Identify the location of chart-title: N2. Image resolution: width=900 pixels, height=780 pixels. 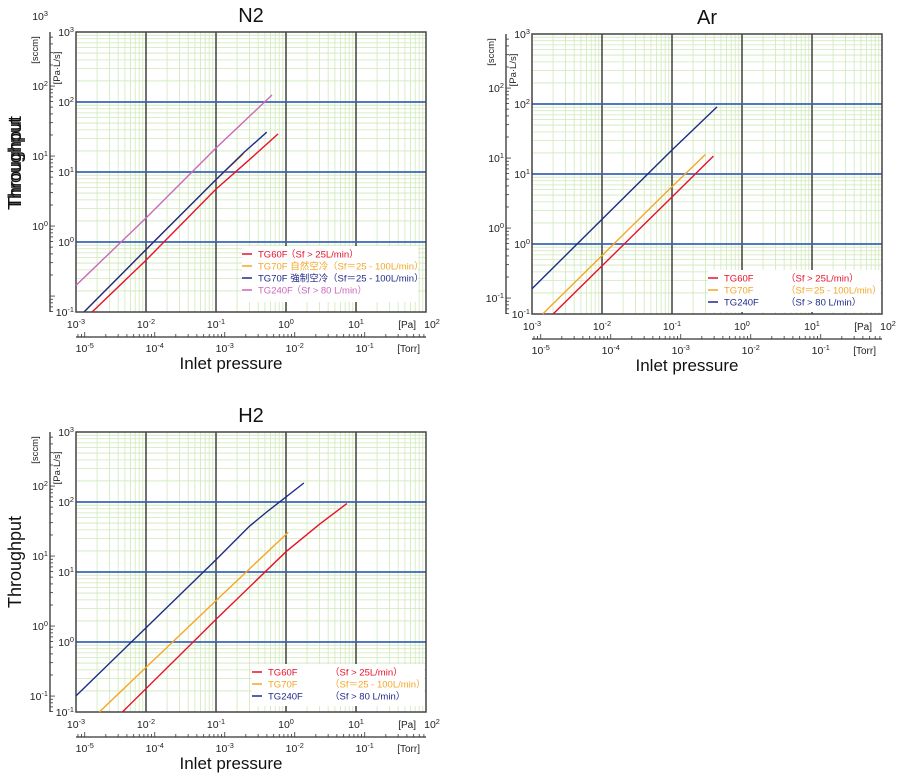
(251, 16).